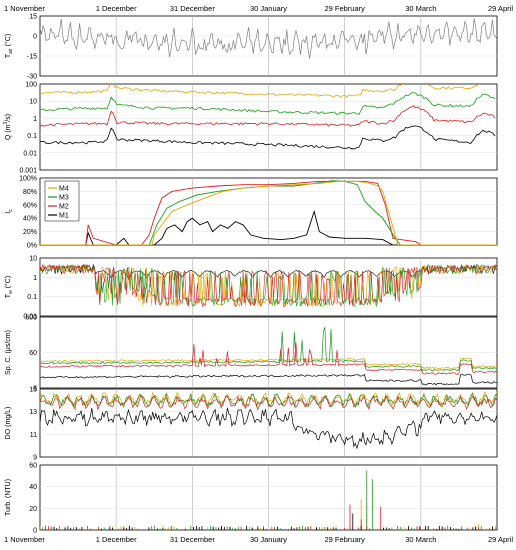 This screenshot has height=550, width=516. Describe the element at coordinates (268, 8) in the screenshot. I see `x-tick-label-top: 30 January` at that location.